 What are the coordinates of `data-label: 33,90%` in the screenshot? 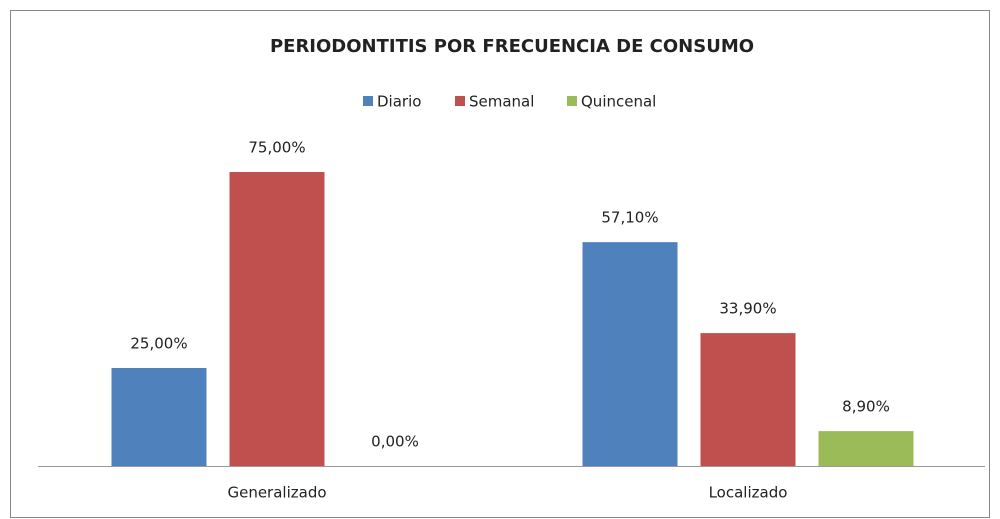 It's located at (747, 309).